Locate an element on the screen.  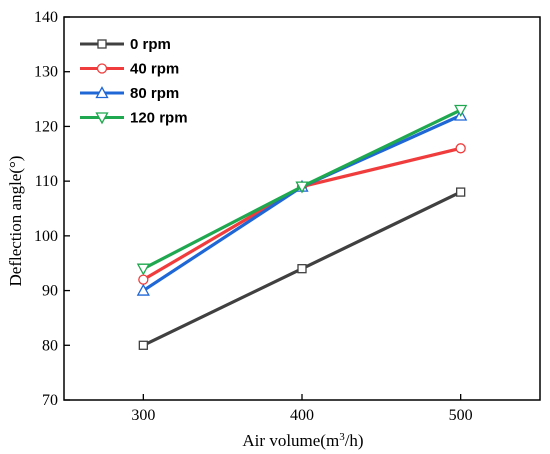
x-axis-title-tail: /h) is located at coordinates (354, 440).